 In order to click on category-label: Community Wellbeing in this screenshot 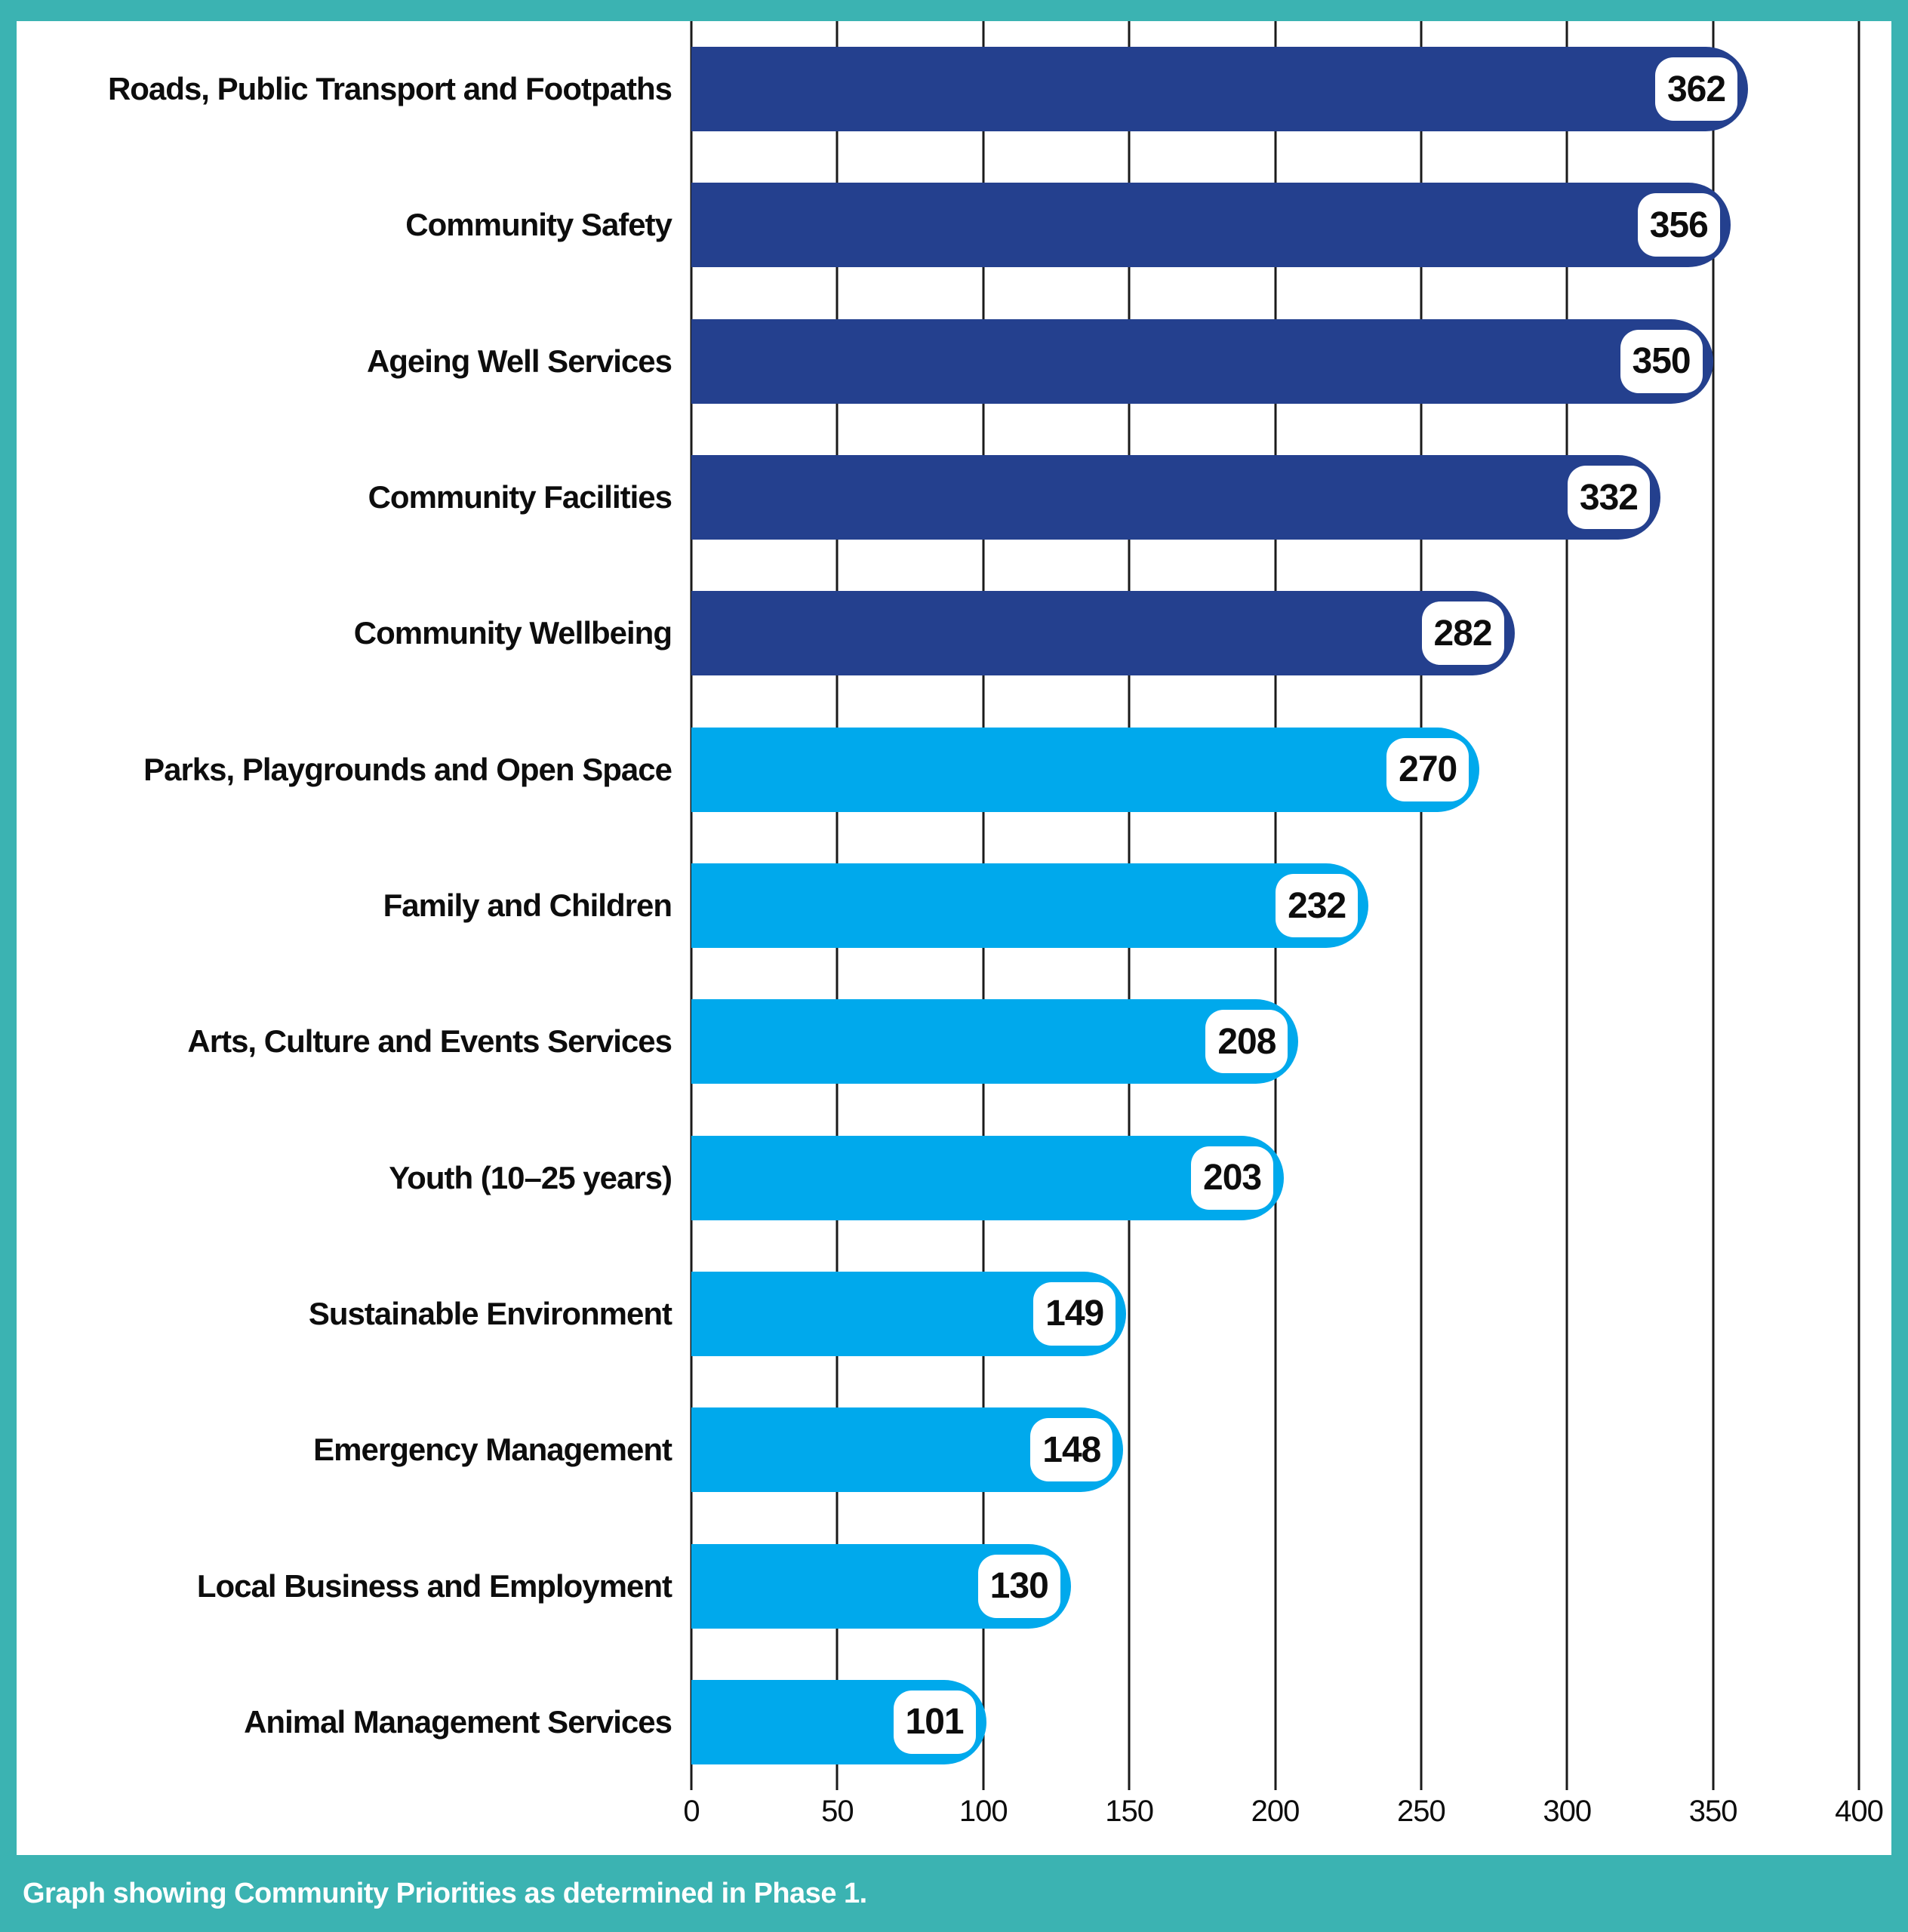, I will do `click(512, 633)`.